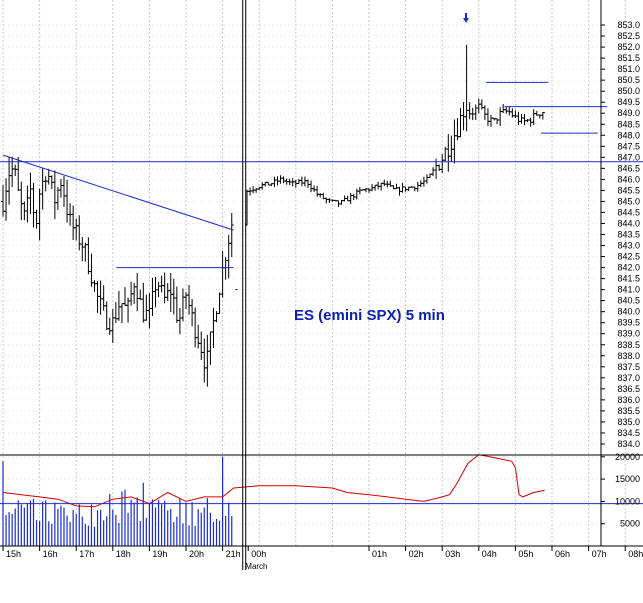  I want to click on time-tick-label: 16h, so click(50, 554).